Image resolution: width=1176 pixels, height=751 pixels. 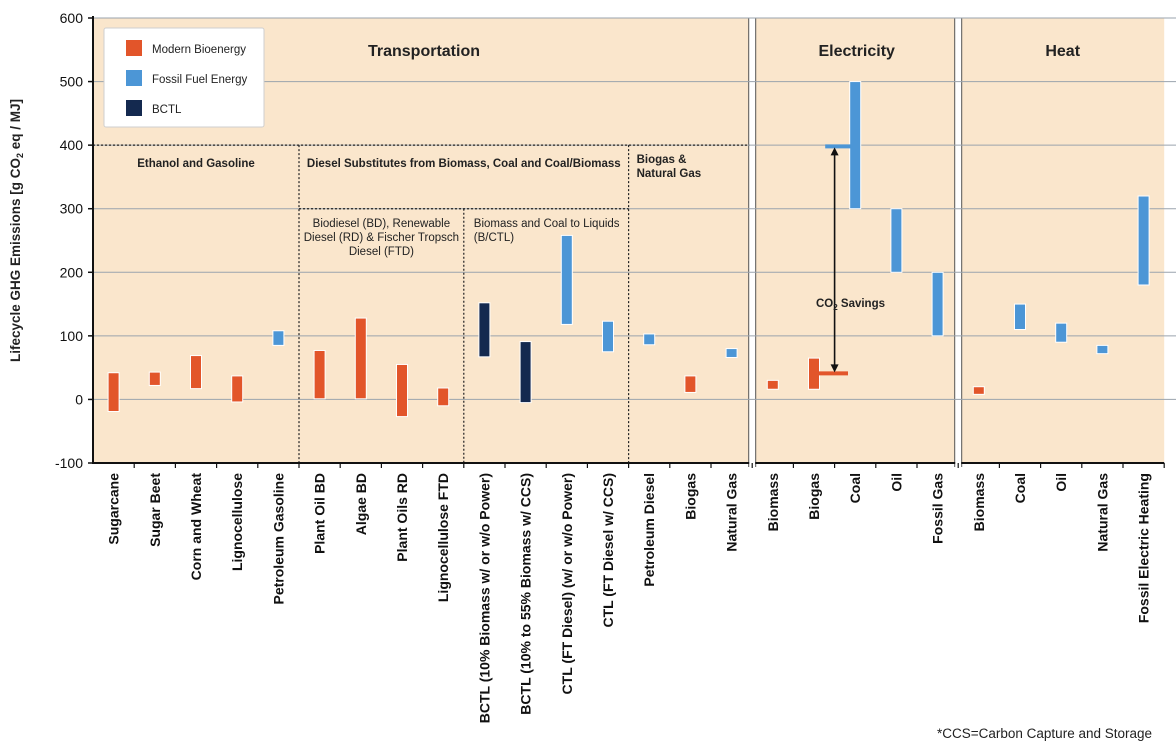 What do you see at coordinates (72, 272) in the screenshot?
I see `y-tick-label: 200` at bounding box center [72, 272].